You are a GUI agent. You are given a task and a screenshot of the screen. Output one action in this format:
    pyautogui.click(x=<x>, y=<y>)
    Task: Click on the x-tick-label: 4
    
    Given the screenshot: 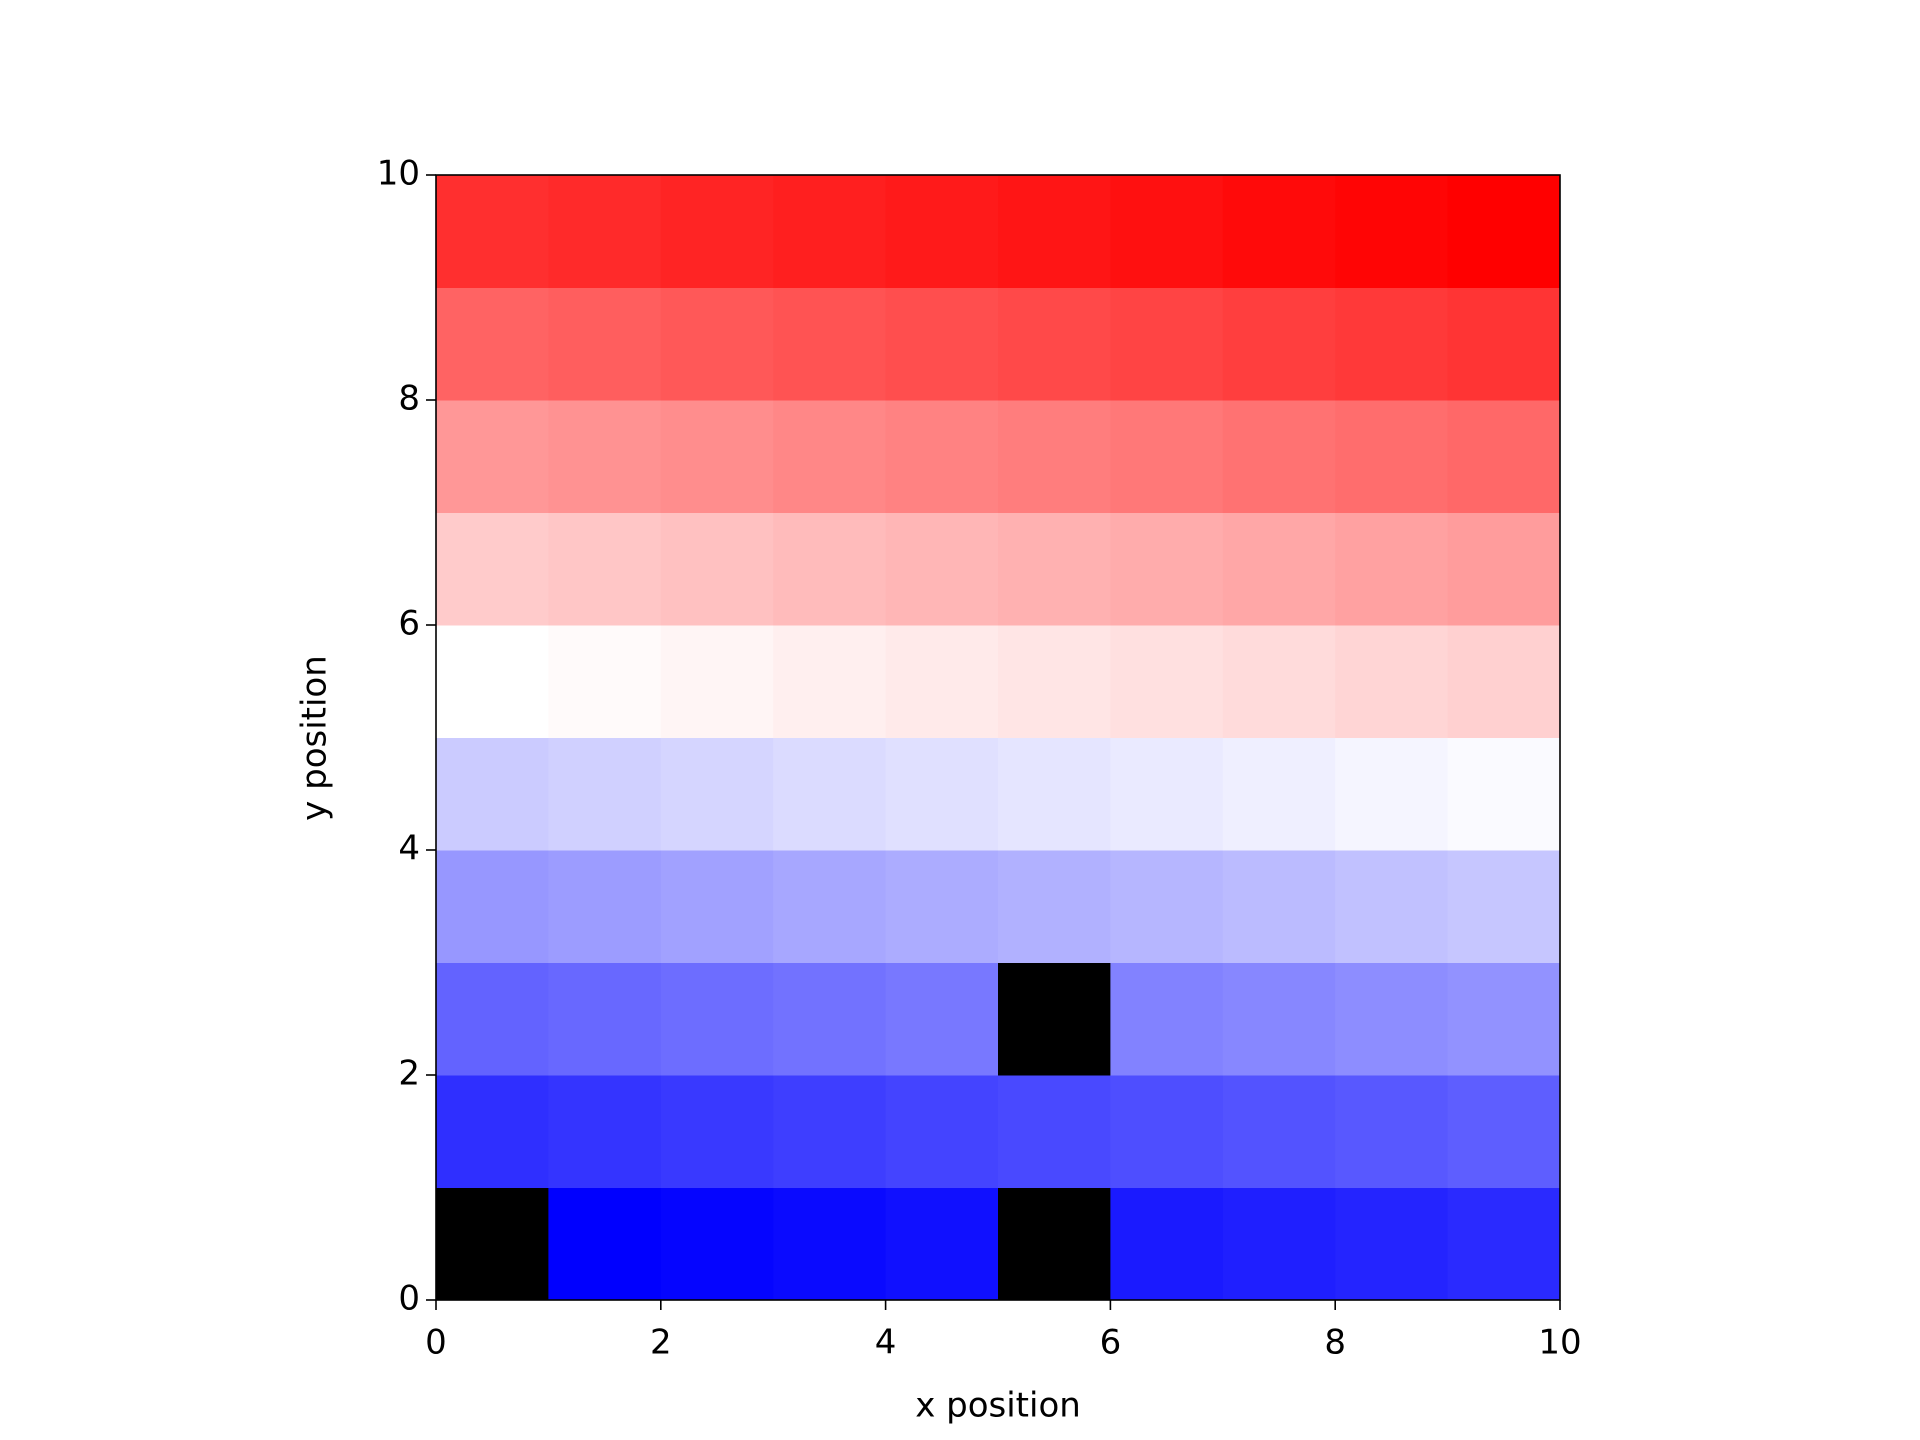 What is the action you would take?
    pyautogui.click(x=886, y=1343)
    